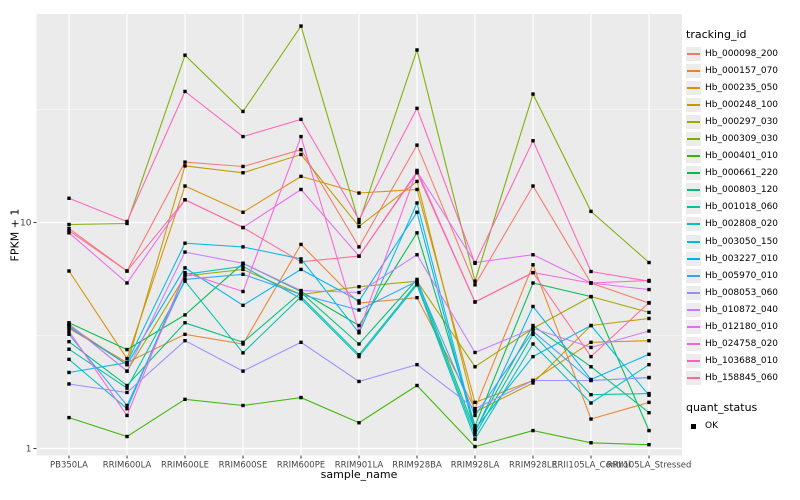 This screenshot has width=800, height=500. I want to click on legend-item-Hb_000803_120: Hb_000803_120, so click(742, 190).